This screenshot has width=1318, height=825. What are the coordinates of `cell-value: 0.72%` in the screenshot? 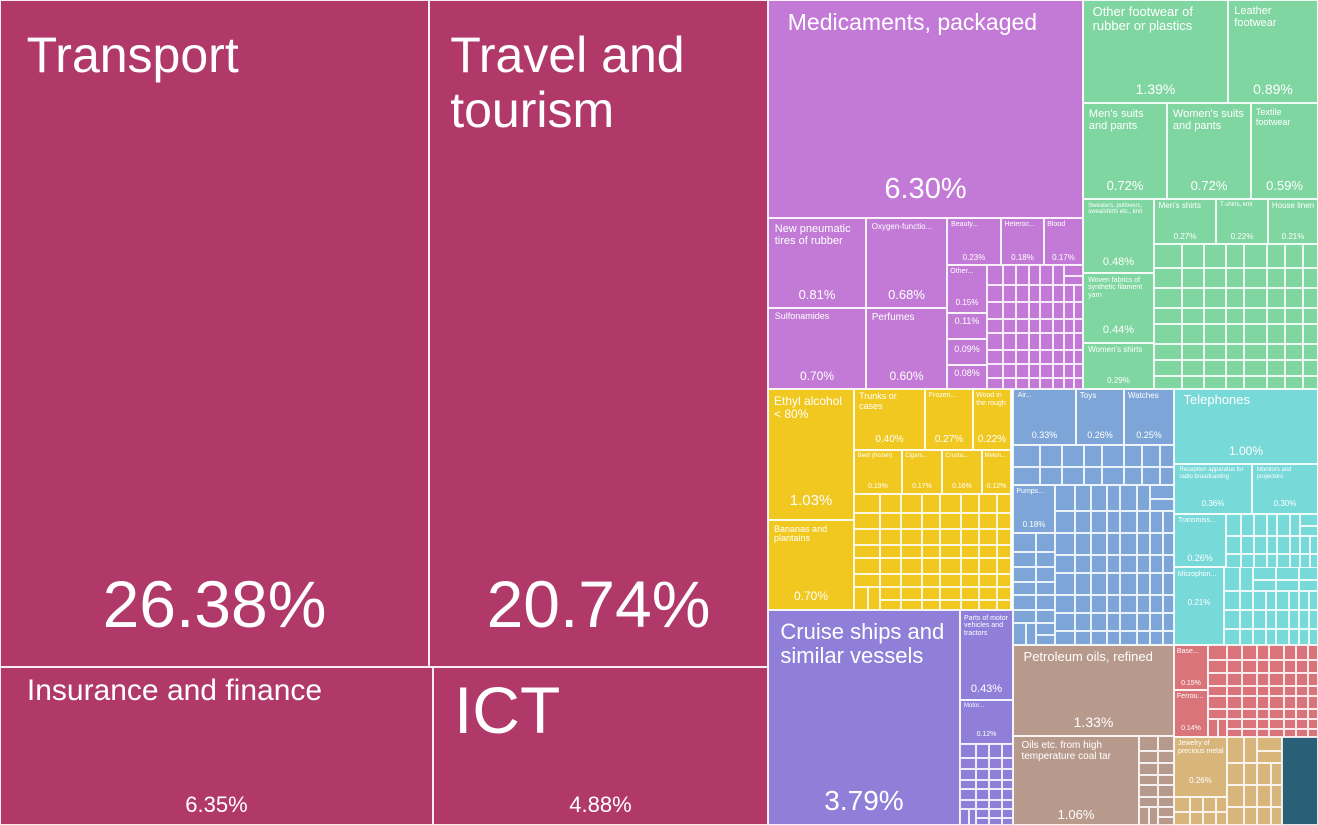 It's located at (1125, 185).